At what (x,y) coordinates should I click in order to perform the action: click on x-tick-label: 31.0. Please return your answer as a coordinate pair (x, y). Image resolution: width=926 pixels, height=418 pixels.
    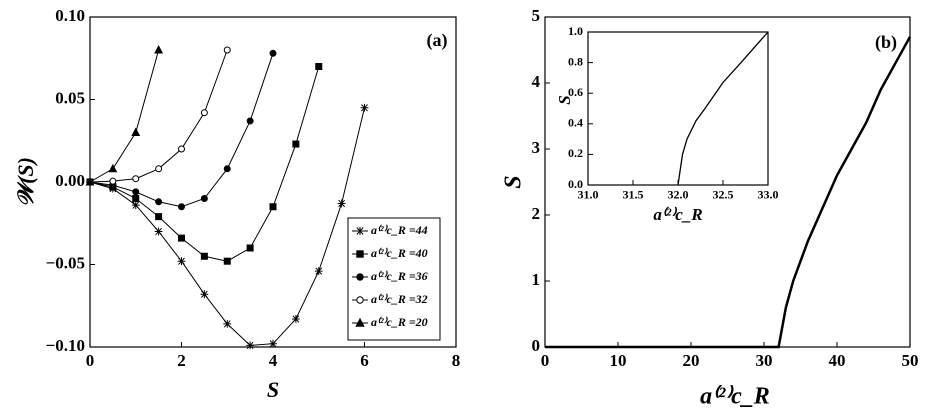
    Looking at the image, I should click on (588, 195).